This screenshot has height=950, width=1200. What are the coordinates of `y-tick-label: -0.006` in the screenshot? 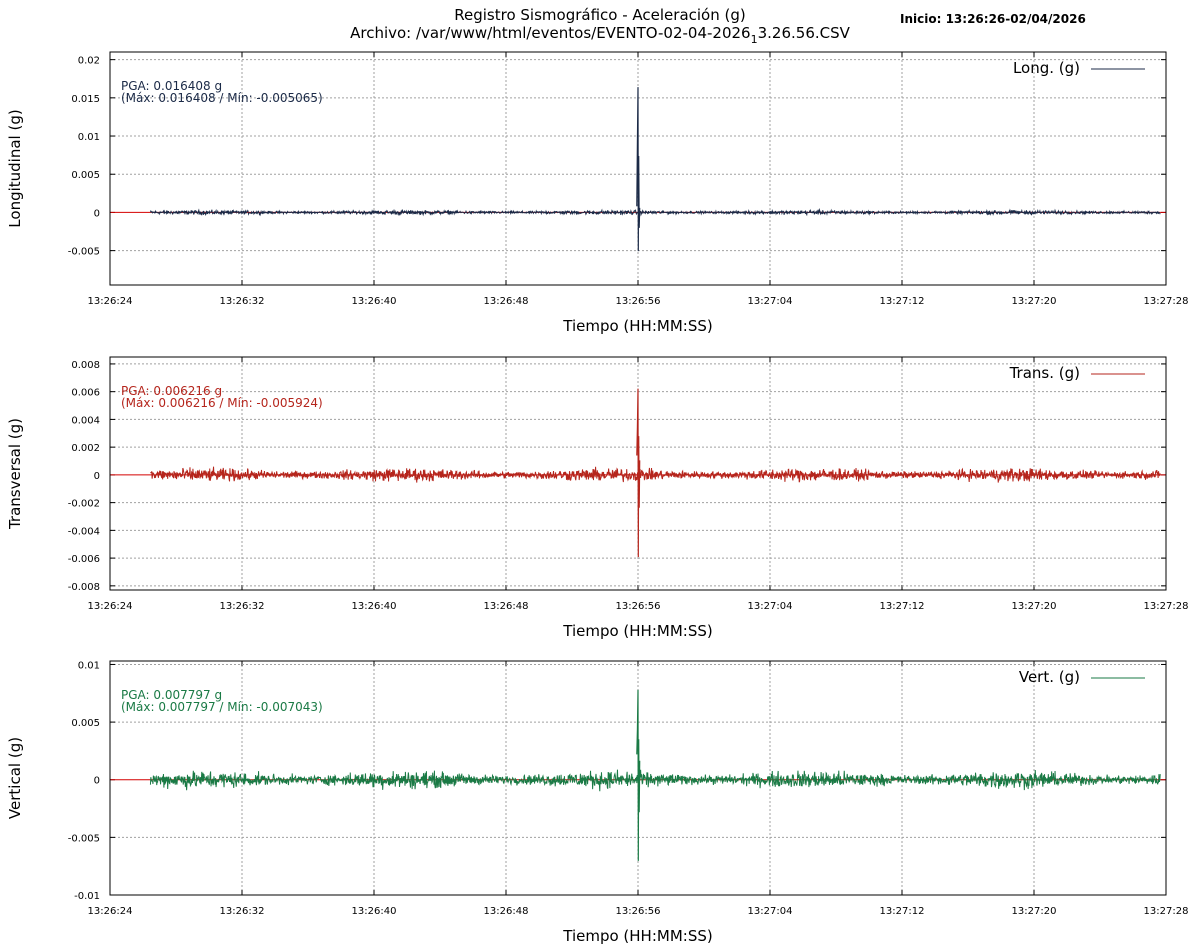 It's located at (84, 559).